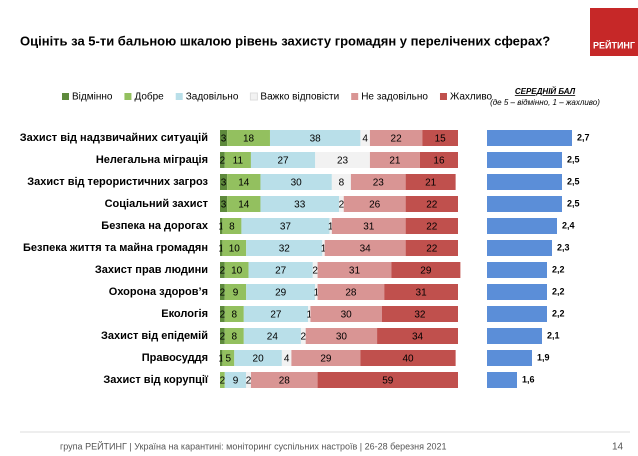 This screenshot has width=638, height=456. Describe the element at coordinates (471, 97) in the screenshot. I see `legend-label: Жахливо` at that location.